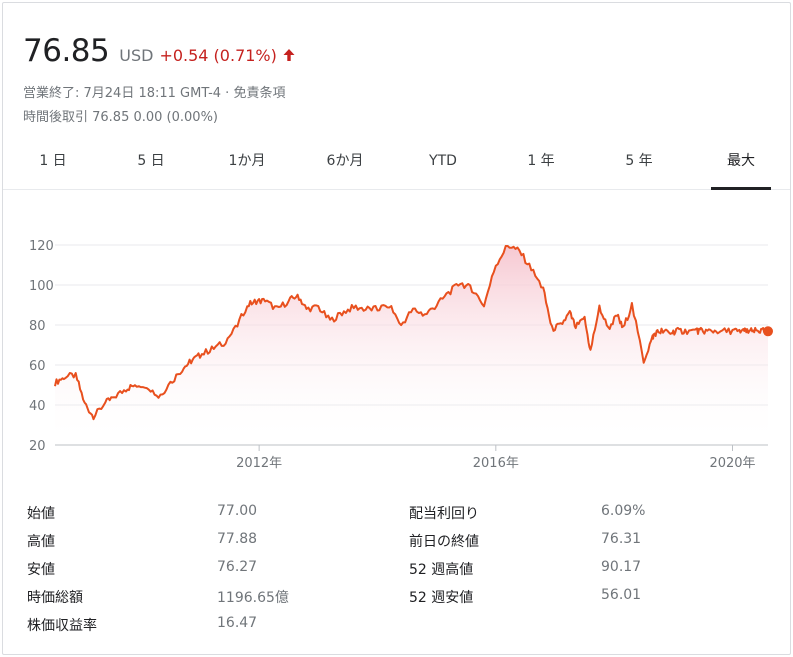  Describe the element at coordinates (41, 514) in the screenshot. I see `stat-label: 始値` at that location.